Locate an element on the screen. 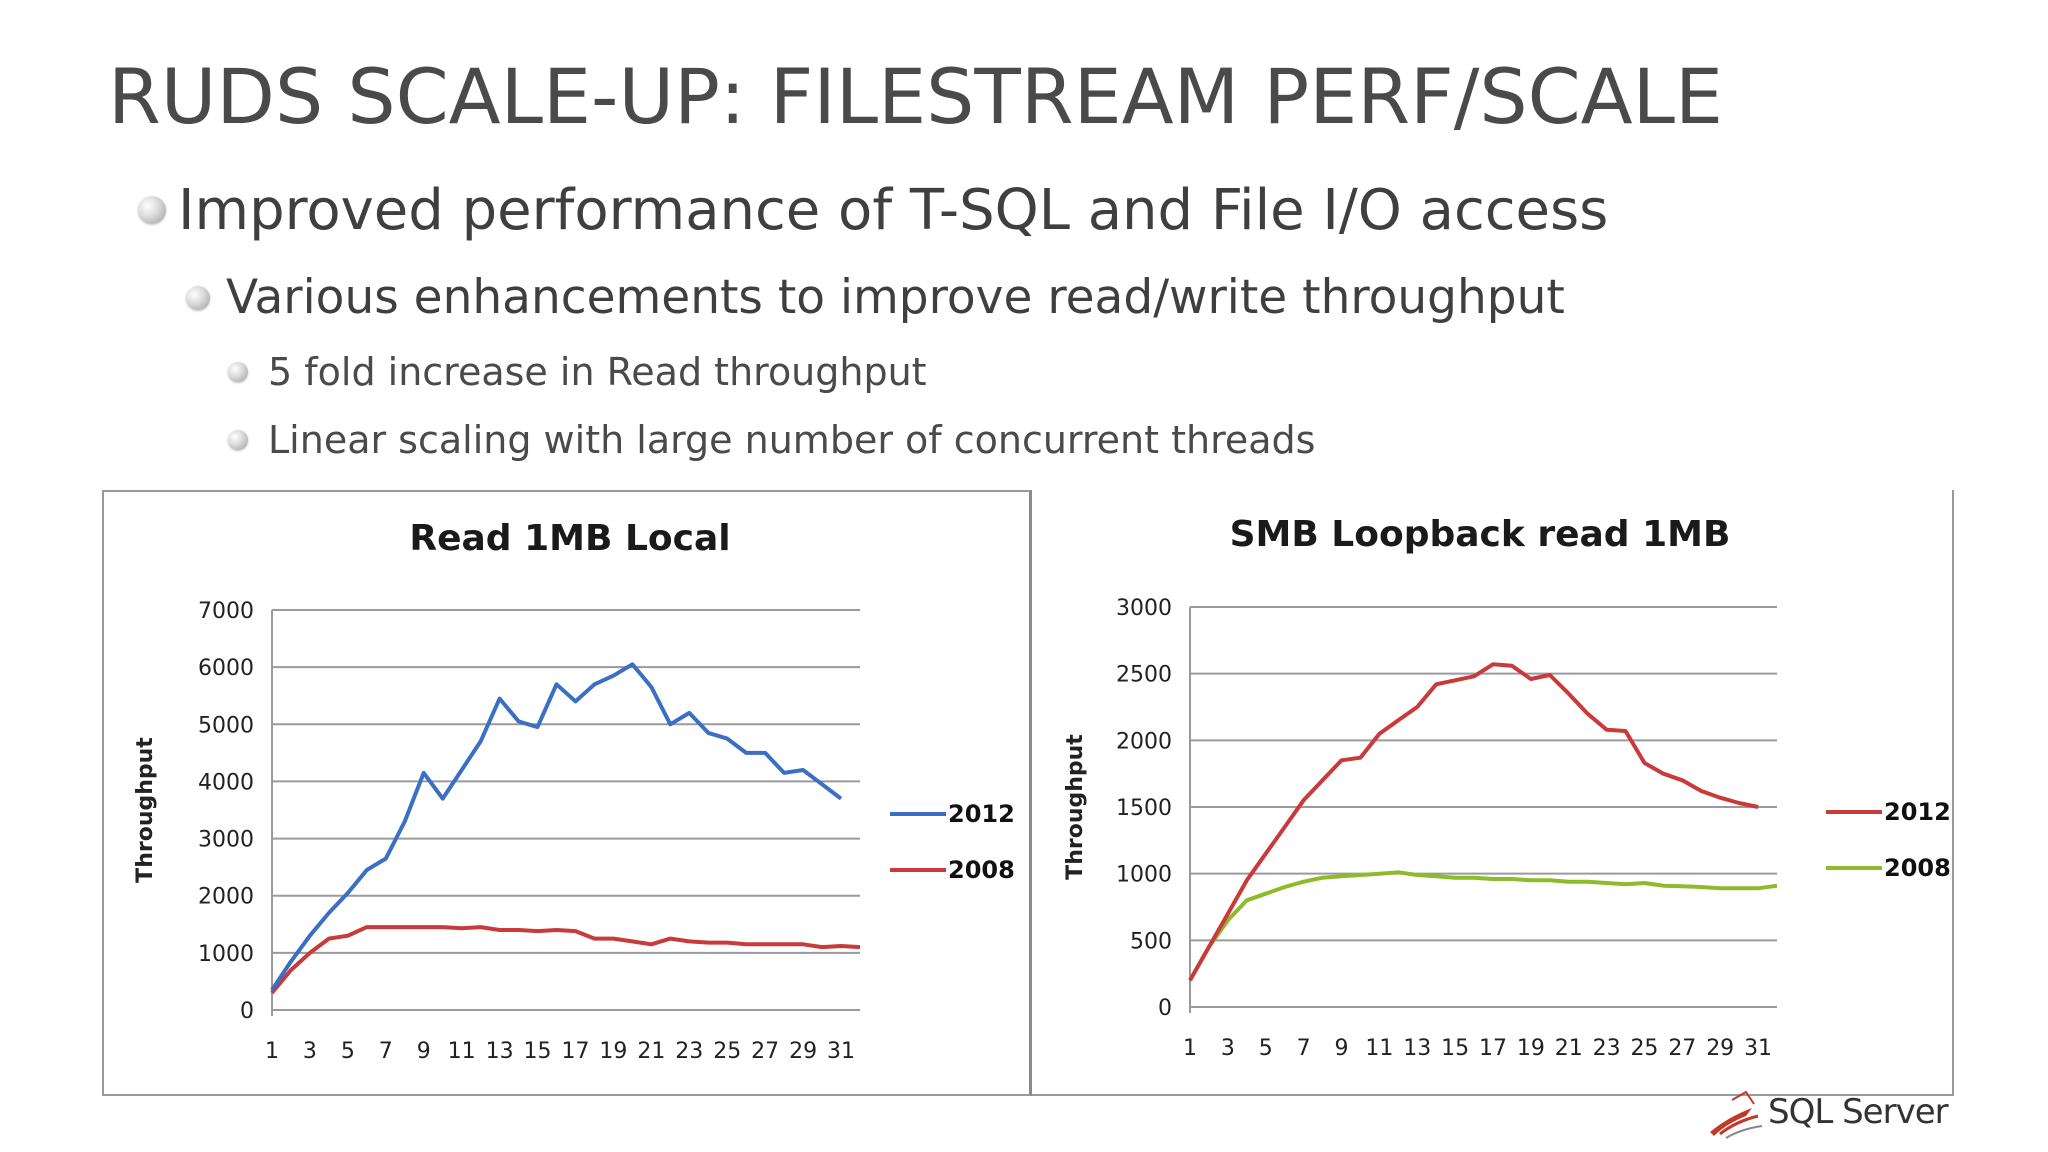 The width and height of the screenshot is (2048, 1152). sql-server-logo: SQL Server is located at coordinates (1827, 1116).